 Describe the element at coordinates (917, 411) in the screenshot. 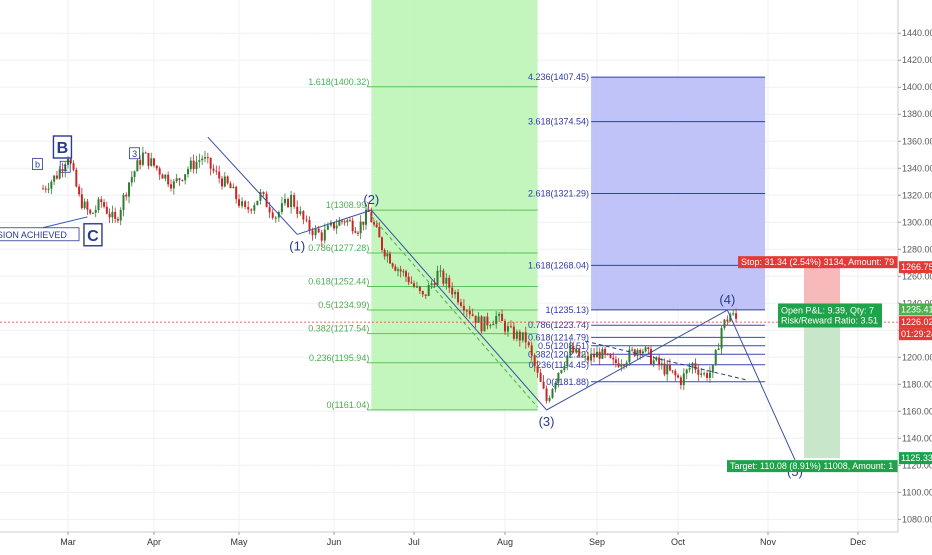

I see `price-tick-label: 1160.00` at that location.